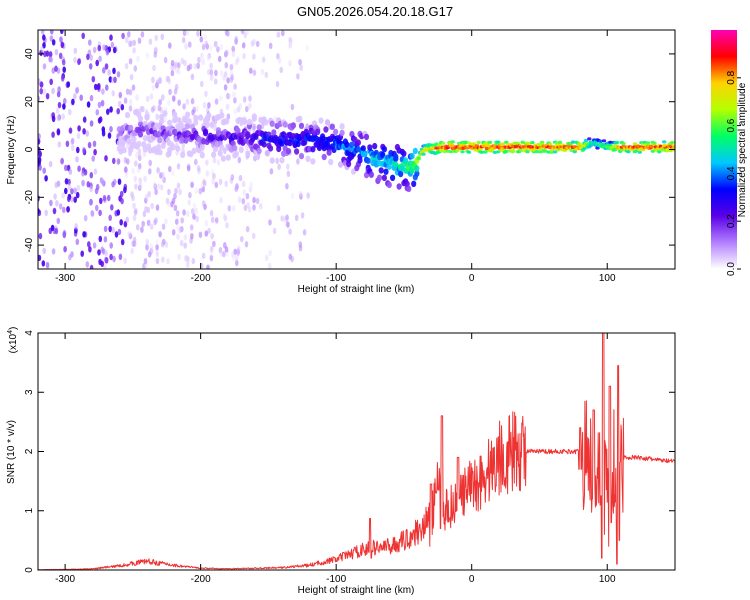 The height and width of the screenshot is (600, 750). I want to click on snr-y-multiplier-close: ), so click(13, 328).